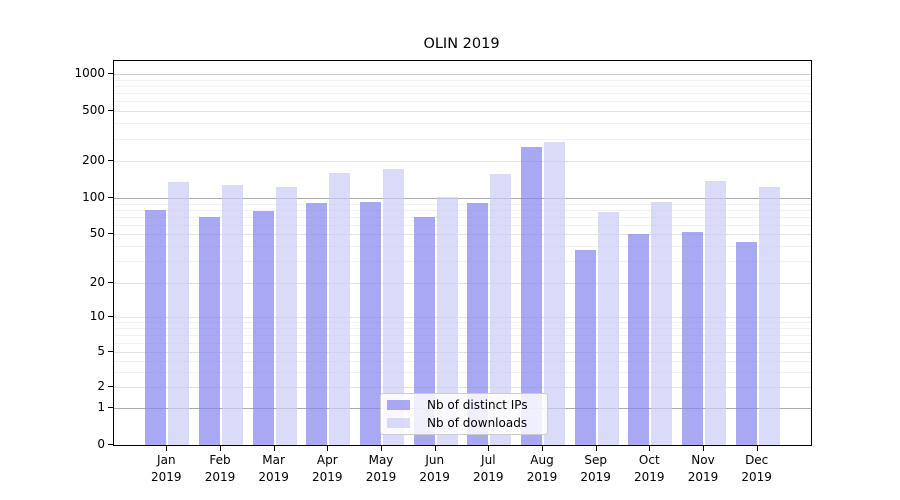 Image resolution: width=900 pixels, height=500 pixels. Describe the element at coordinates (501, 309) in the screenshot. I see `bar-downloads-jul` at that location.